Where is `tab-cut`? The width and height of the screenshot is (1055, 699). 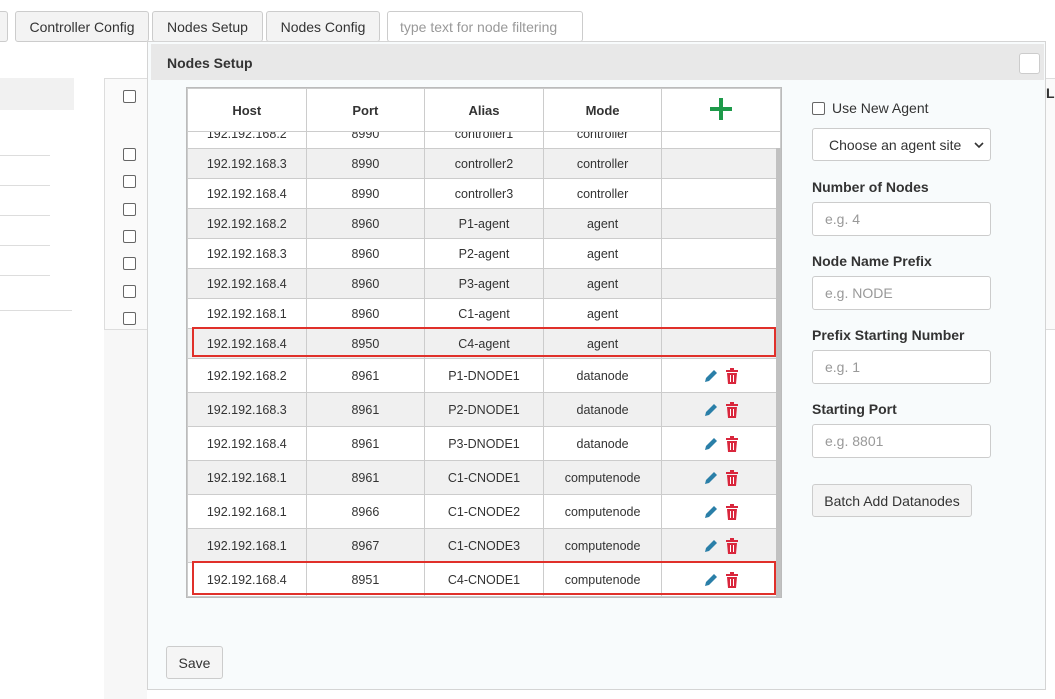
tab-cut is located at coordinates (4, 26).